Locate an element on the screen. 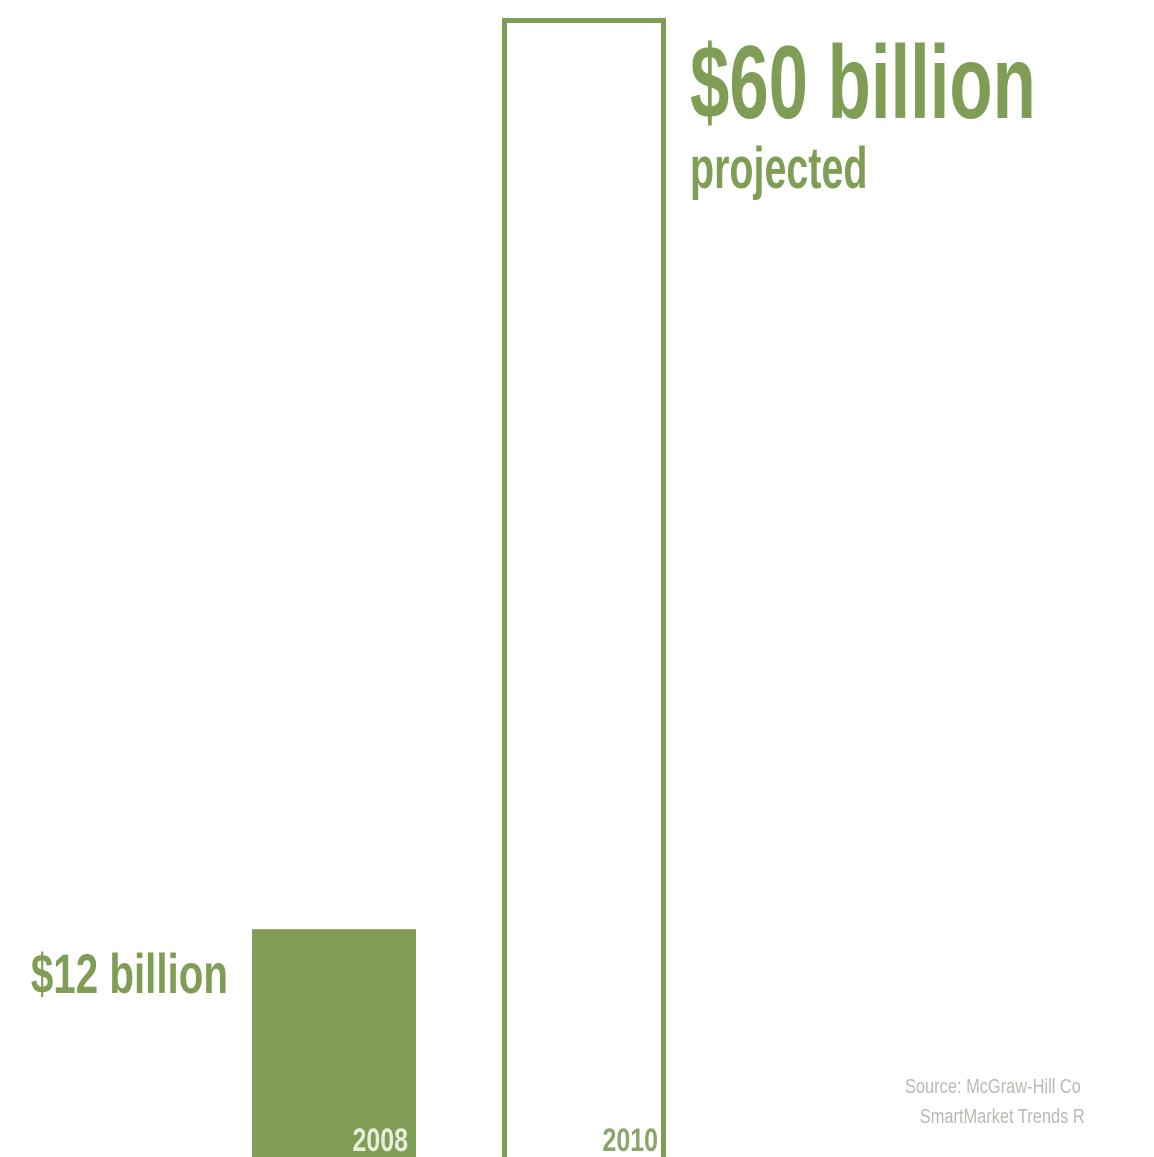  tick-label-2010: 2010 is located at coordinates (630, 1140).